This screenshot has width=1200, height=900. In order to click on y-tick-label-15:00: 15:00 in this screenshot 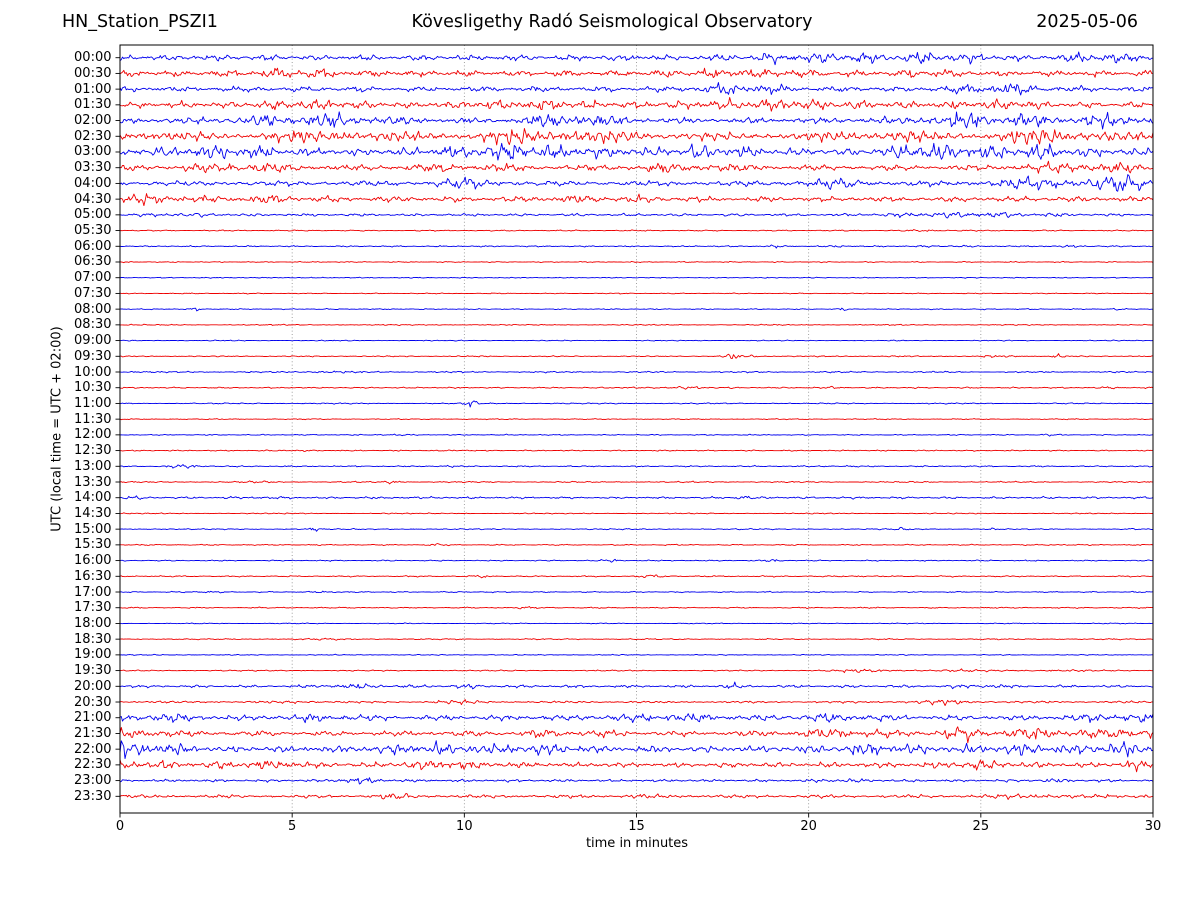, I will do `click(93, 529)`.